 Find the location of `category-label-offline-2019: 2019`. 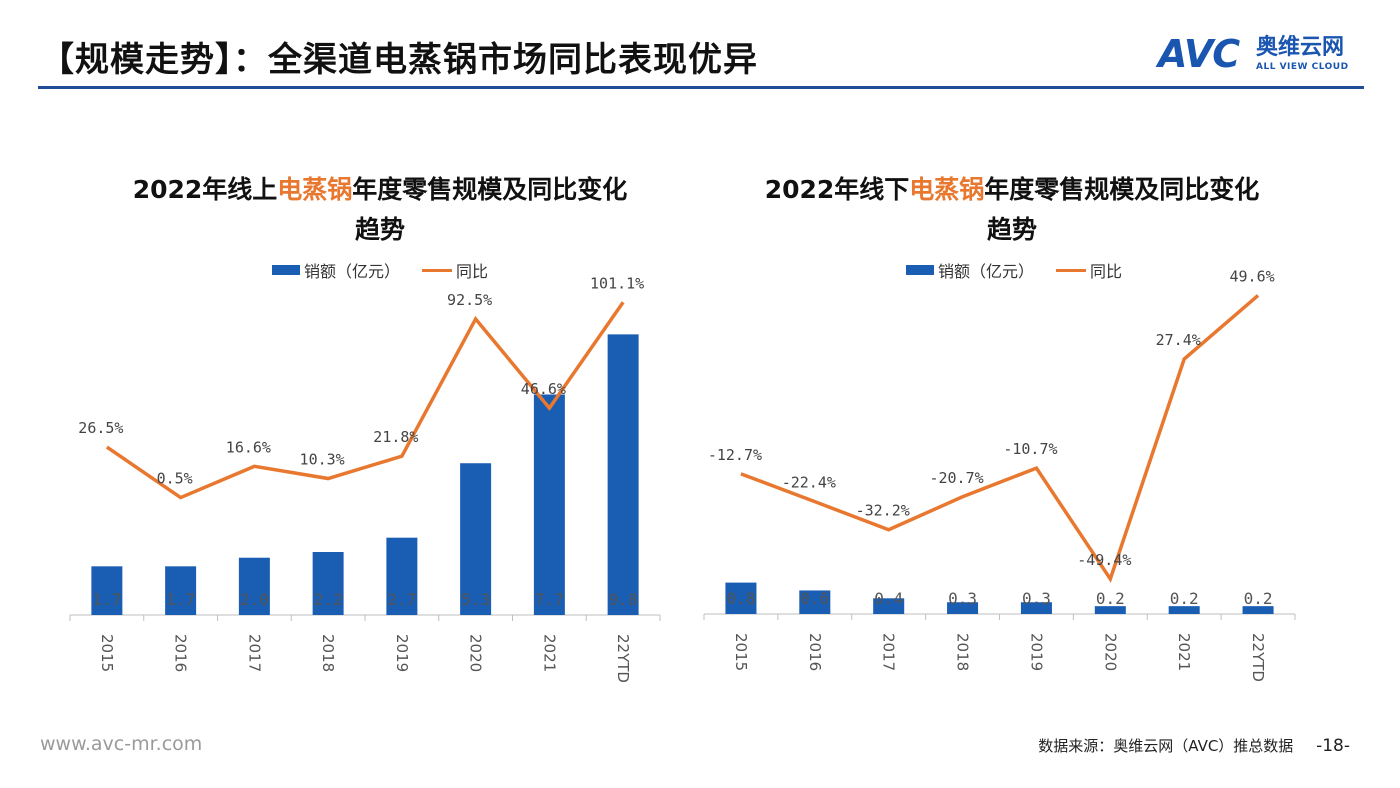

category-label-offline-2019: 2019 is located at coordinates (1036, 652).